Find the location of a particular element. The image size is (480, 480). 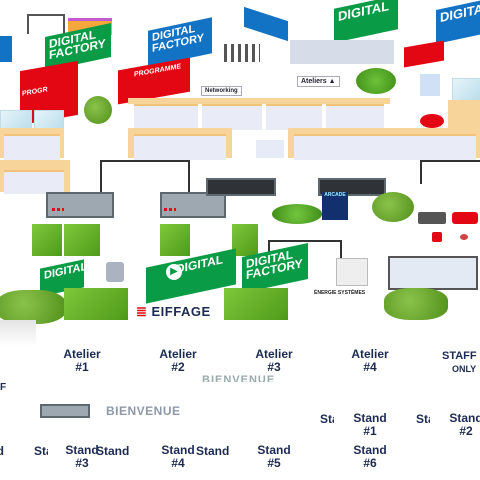

atelier-3-line2: #3 is located at coordinates (274, 367).